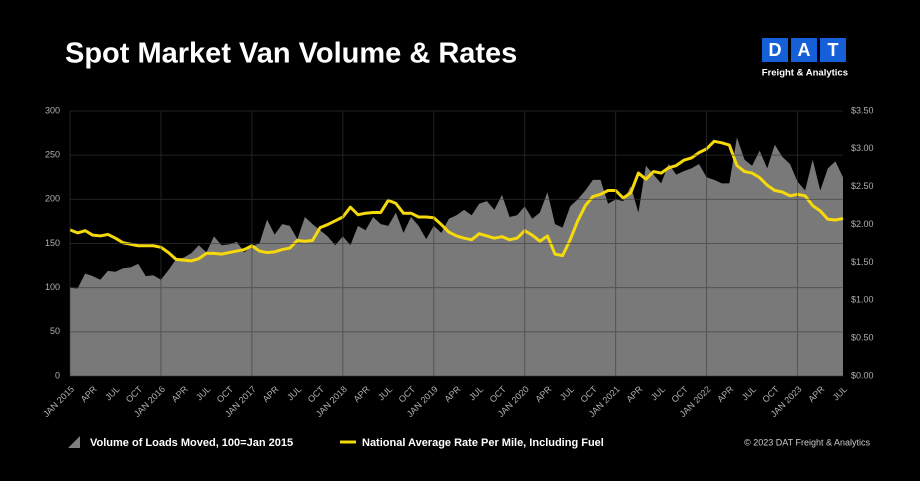  What do you see at coordinates (862, 110) in the screenshot?
I see `y2-tick-label: $3.50` at bounding box center [862, 110].